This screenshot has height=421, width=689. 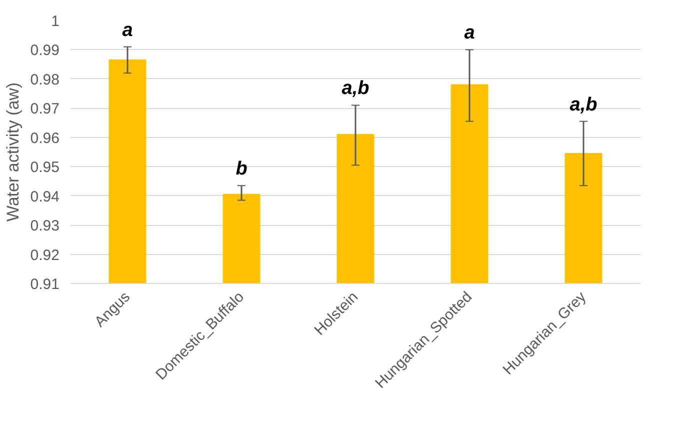 I want to click on y-tick-label: 0.93, so click(x=45, y=226).